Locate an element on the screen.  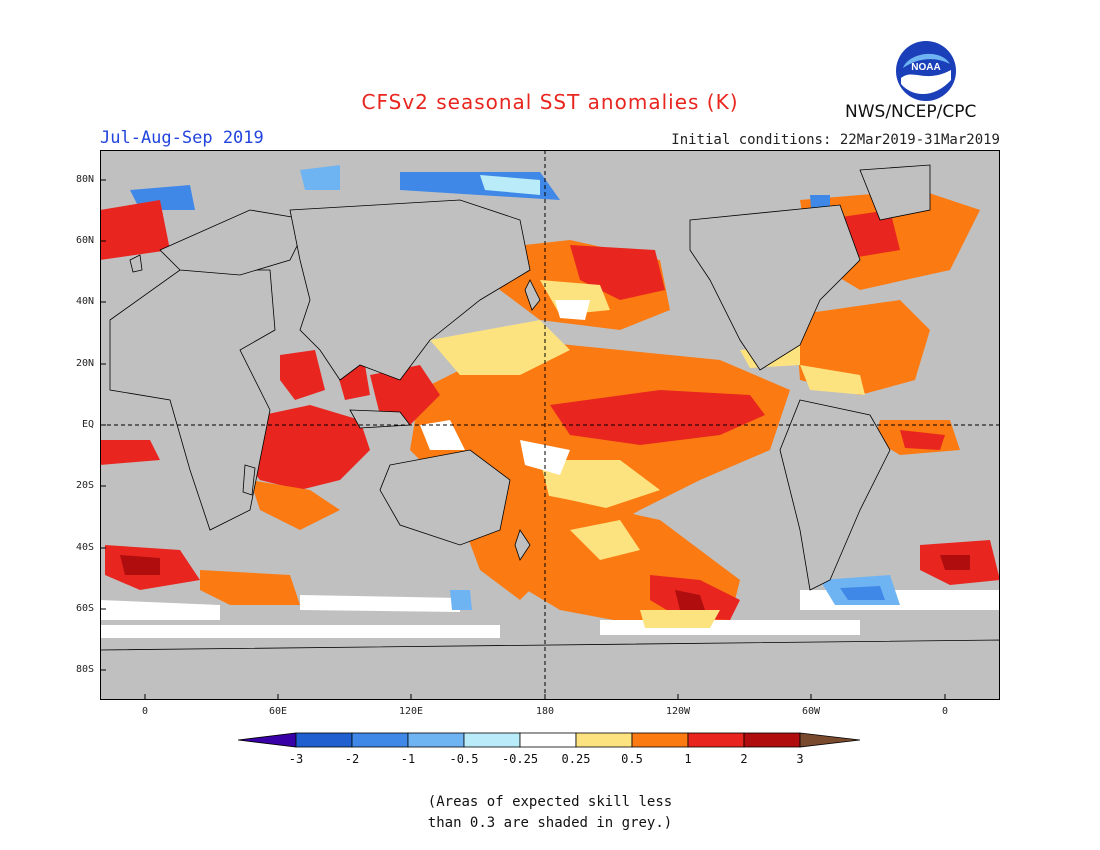
asia is located at coordinates (410, 290).